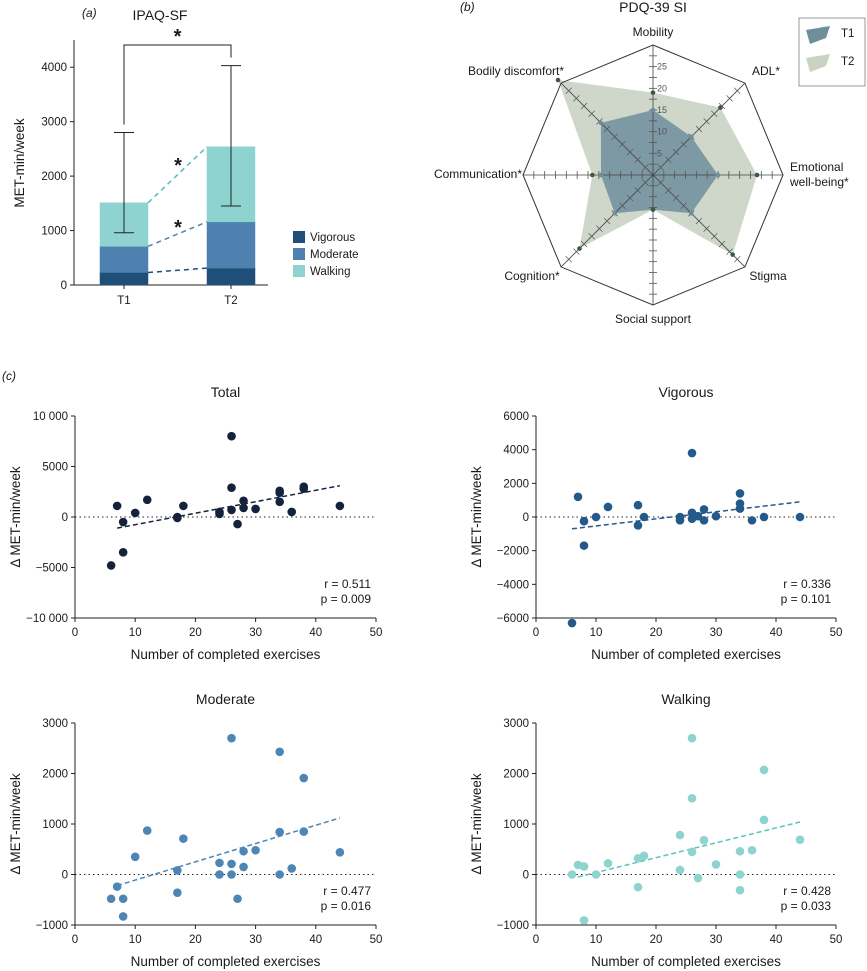 This screenshot has height=971, width=867. What do you see at coordinates (177, 84) in the screenshot?
I see `panel-a-significance-bracket` at bounding box center [177, 84].